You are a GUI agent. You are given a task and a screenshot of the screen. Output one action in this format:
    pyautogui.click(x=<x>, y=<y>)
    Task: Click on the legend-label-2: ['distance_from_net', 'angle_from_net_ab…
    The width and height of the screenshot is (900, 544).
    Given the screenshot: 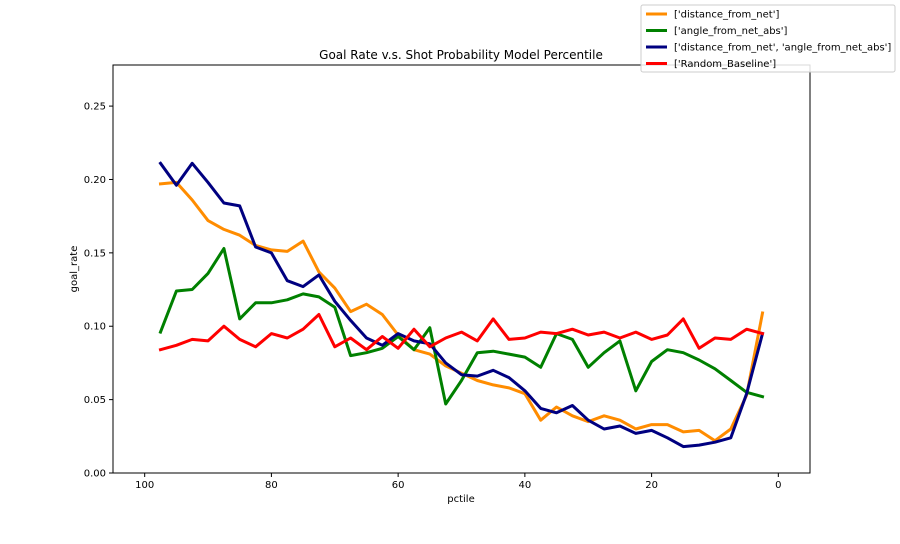 What is the action you would take?
    pyautogui.click(x=782, y=48)
    